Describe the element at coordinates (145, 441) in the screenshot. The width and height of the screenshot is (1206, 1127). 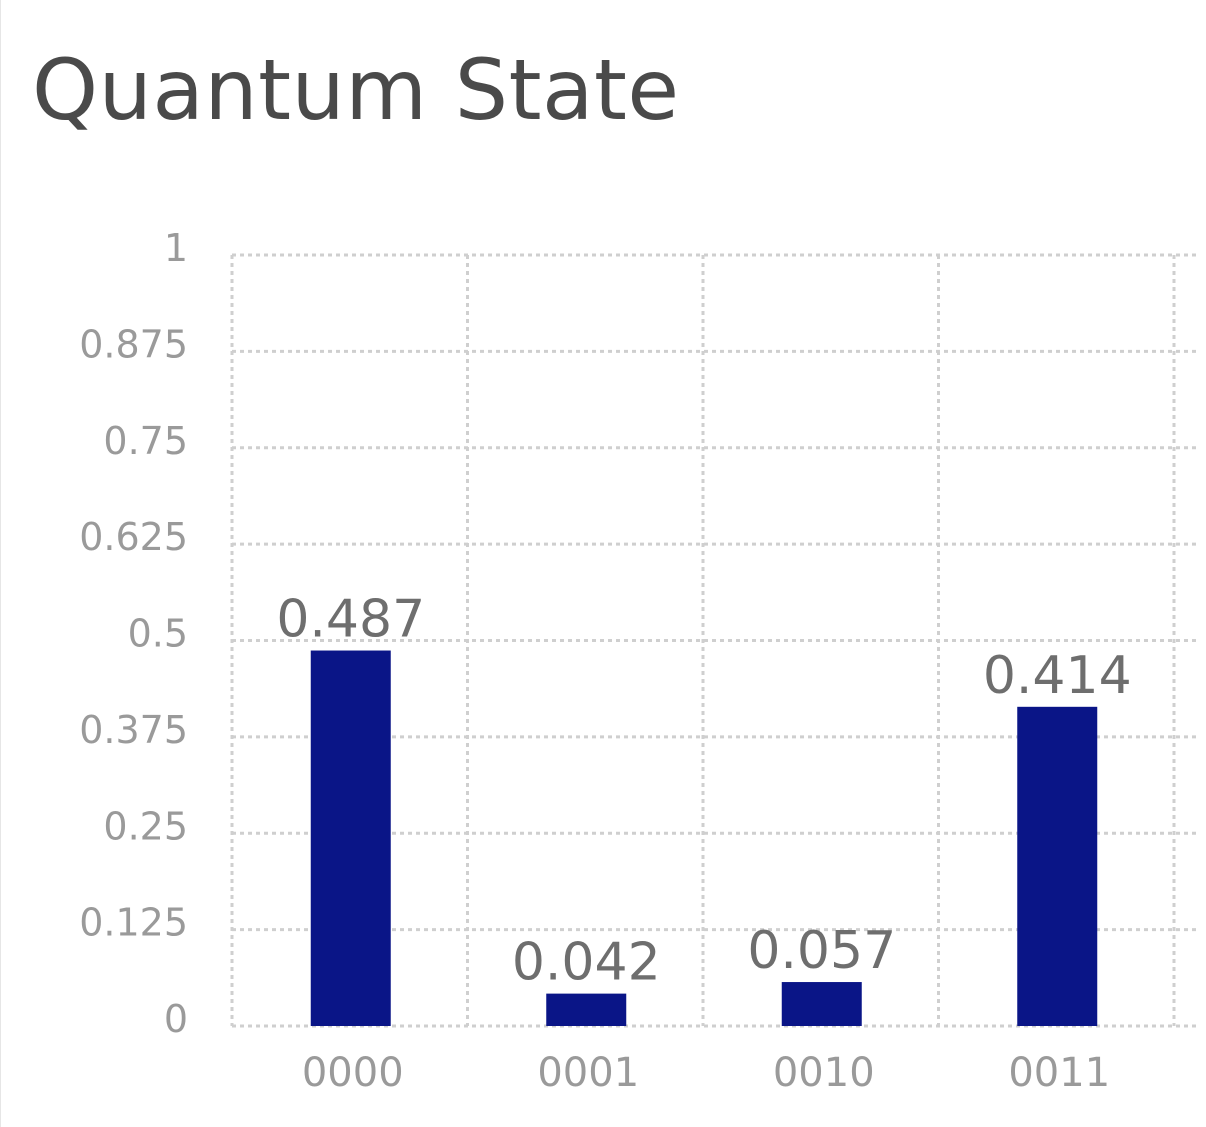
I see `y-tick-label: 0.75` at that location.